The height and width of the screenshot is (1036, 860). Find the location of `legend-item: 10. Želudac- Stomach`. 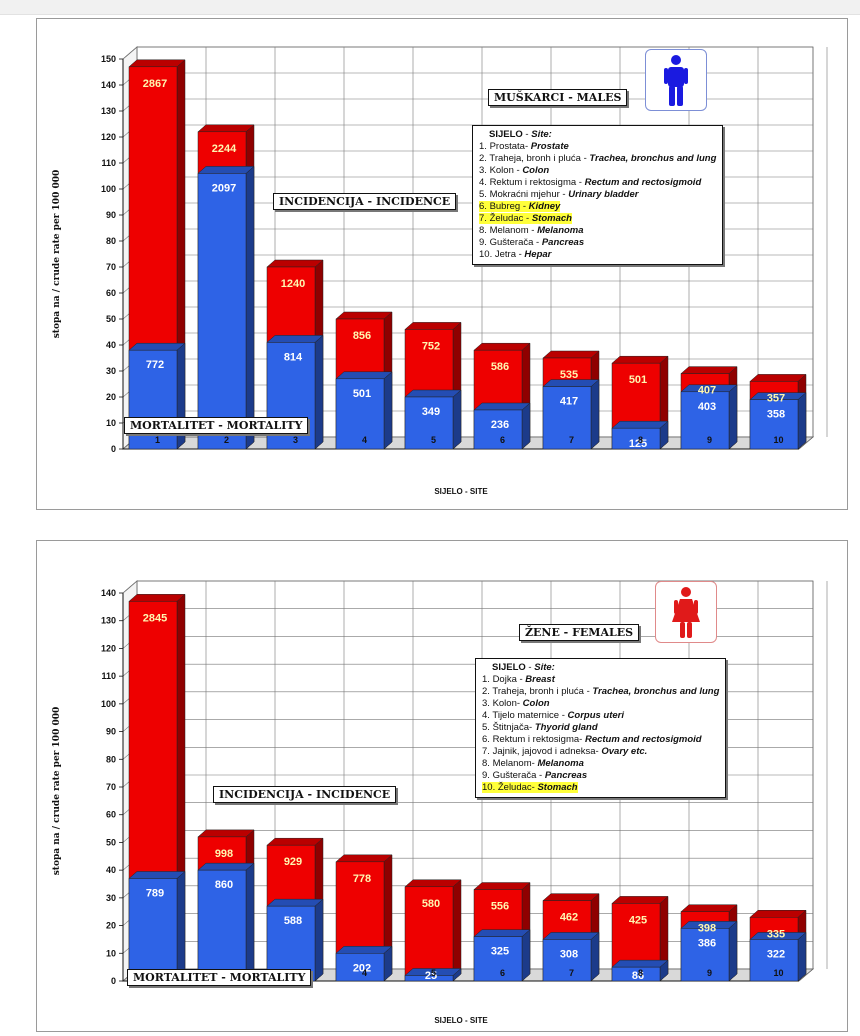

legend-item: 10. Želudac- Stomach is located at coordinates (530, 787).